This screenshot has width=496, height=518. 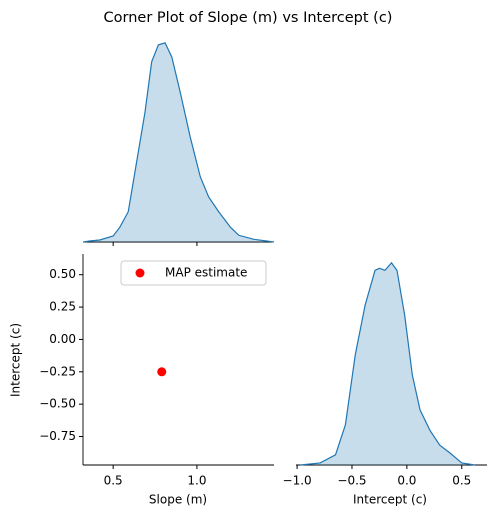 I want to click on legend-marker, so click(x=140, y=273).